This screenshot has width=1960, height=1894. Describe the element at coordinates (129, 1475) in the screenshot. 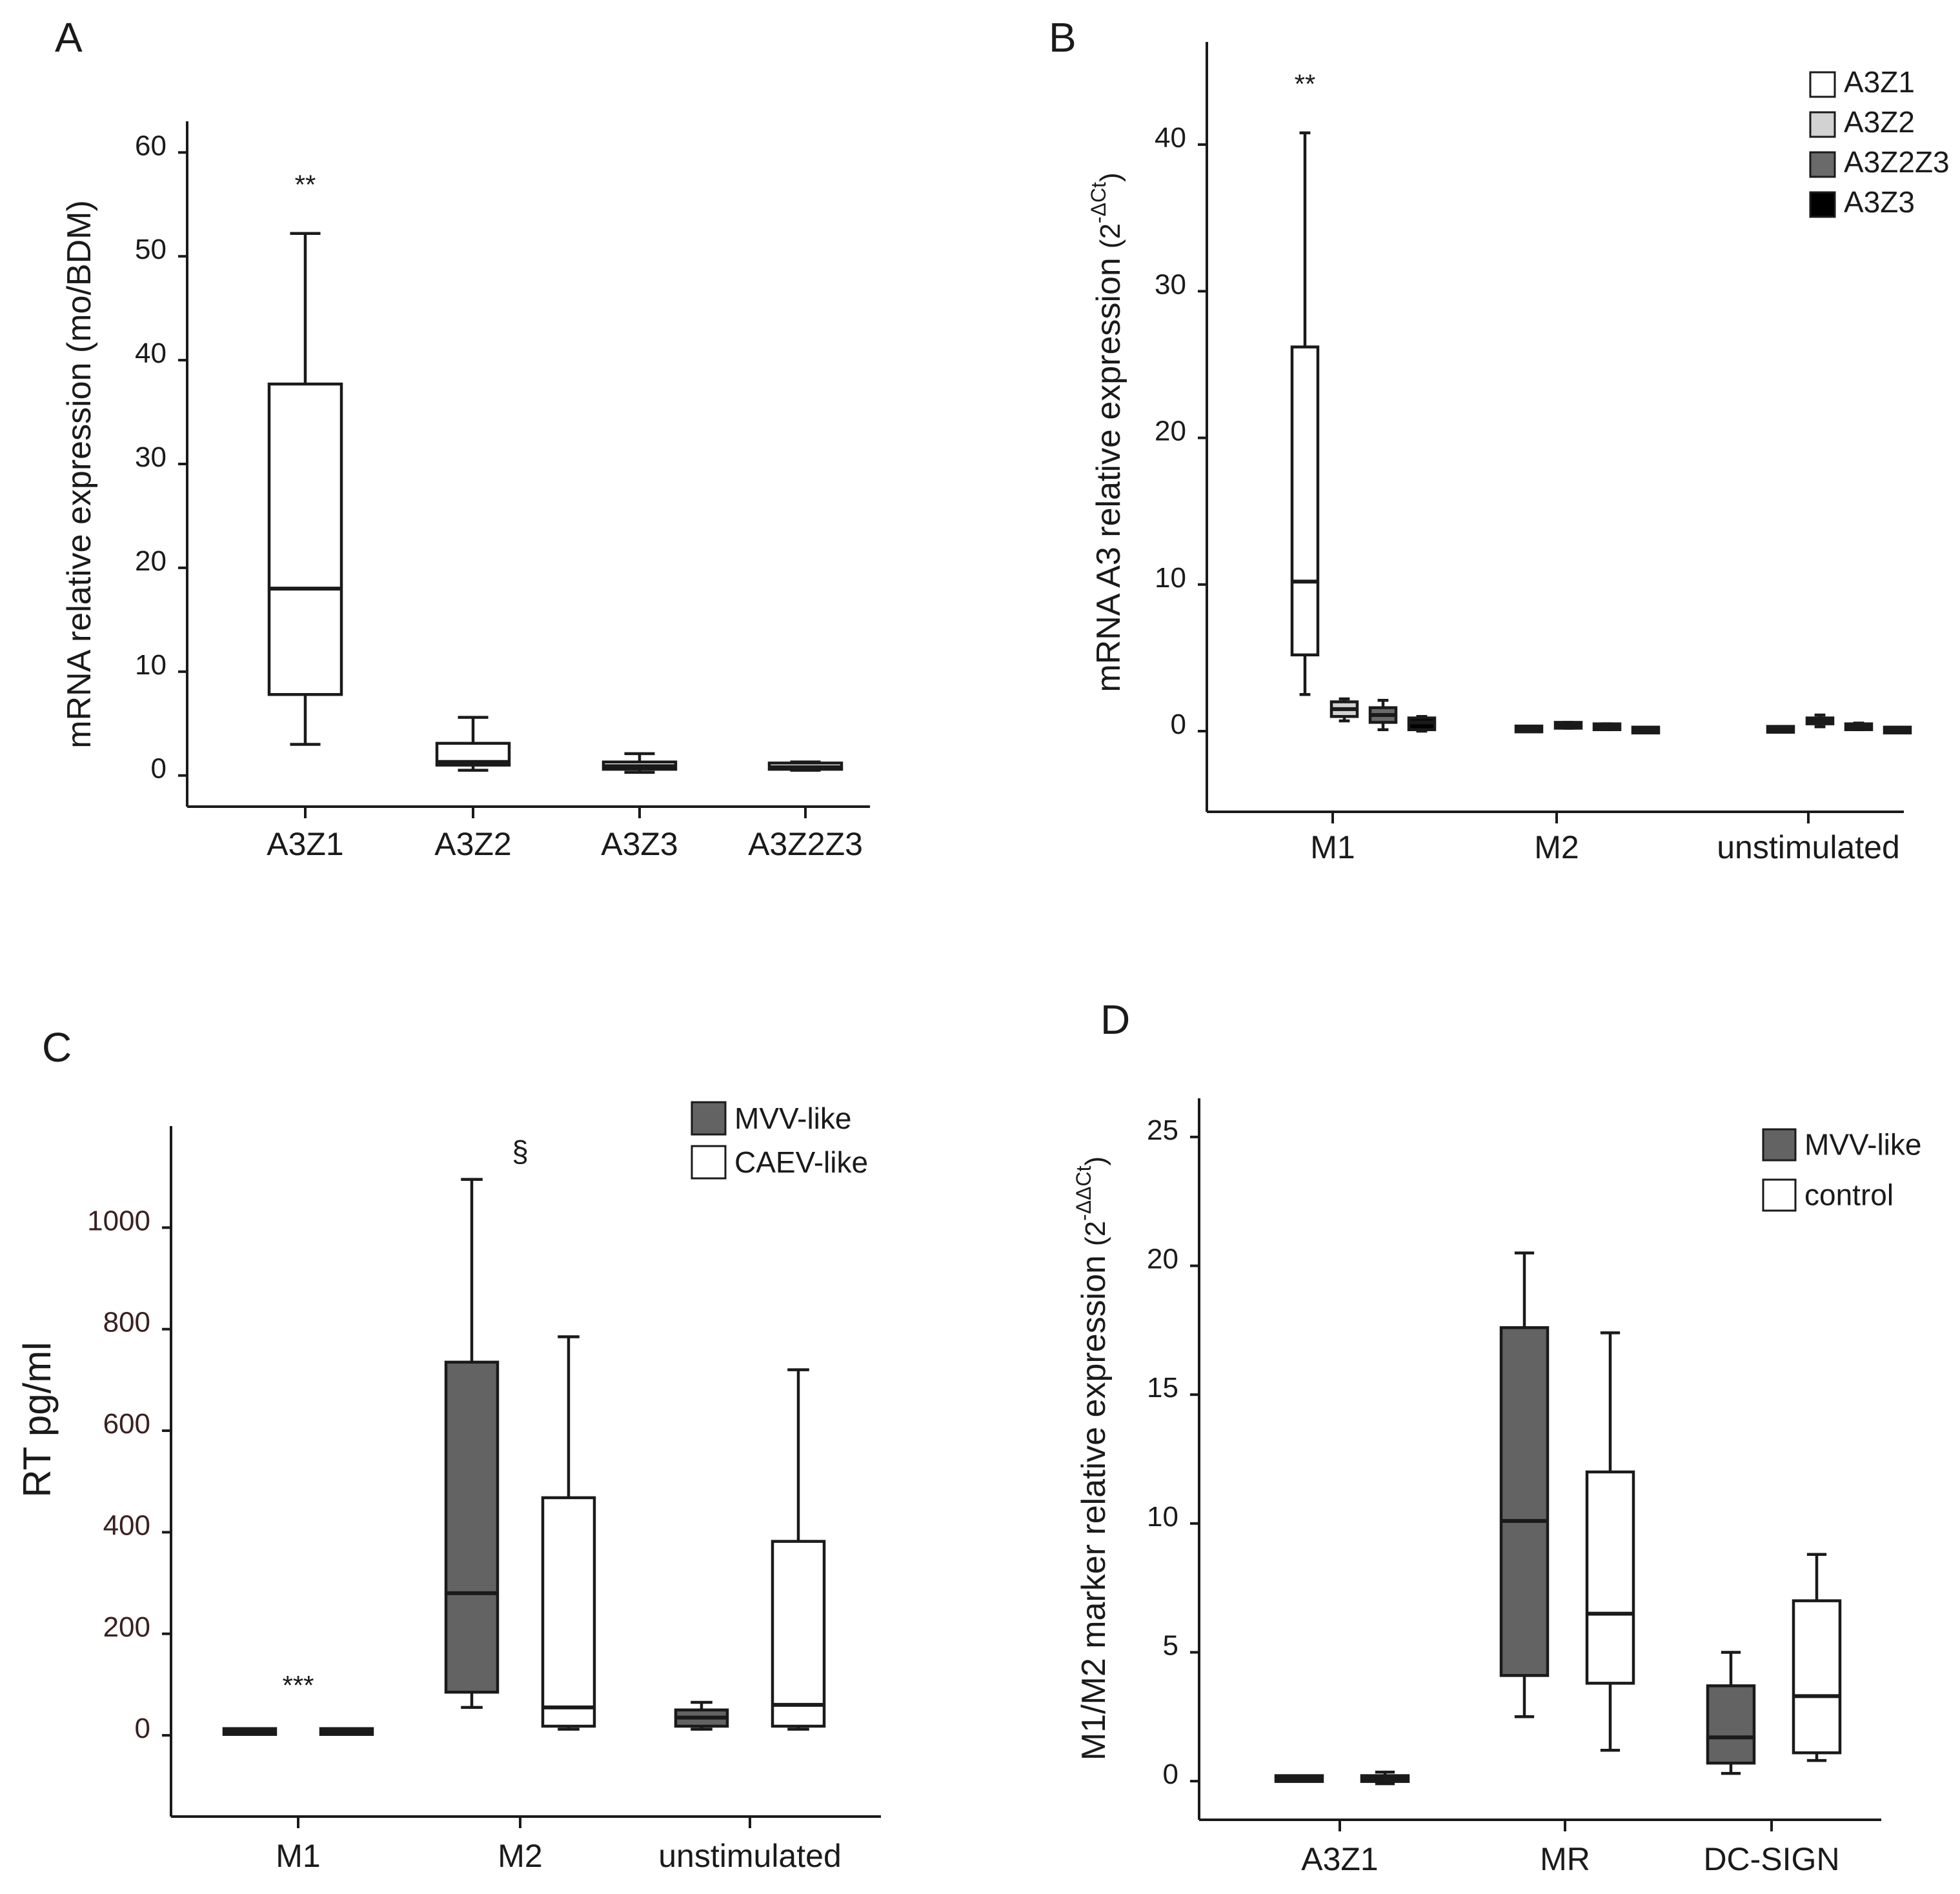

I see `panel-c-y-ticks: 0 200 400 600 800 1000` at that location.